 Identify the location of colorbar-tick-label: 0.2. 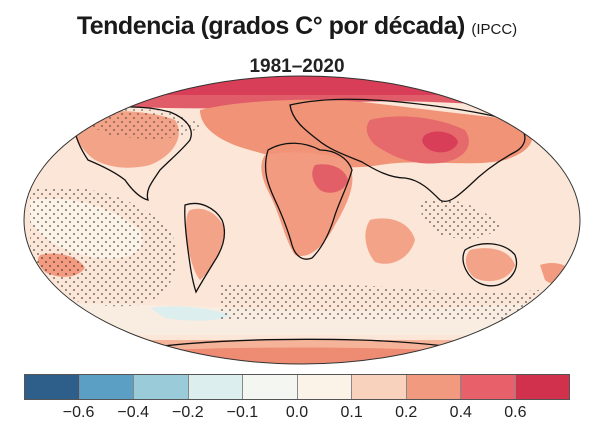
(406, 412).